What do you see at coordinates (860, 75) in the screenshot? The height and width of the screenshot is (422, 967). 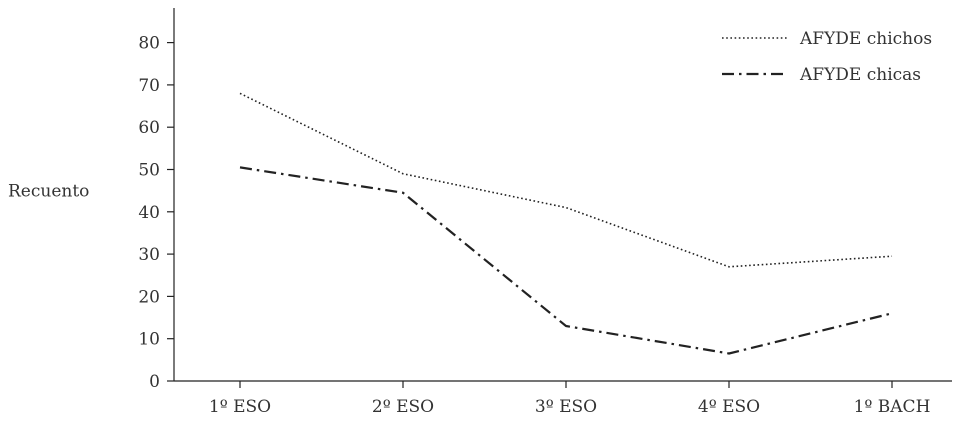 I see `legend-label: AFYDE chicas` at bounding box center [860, 75].